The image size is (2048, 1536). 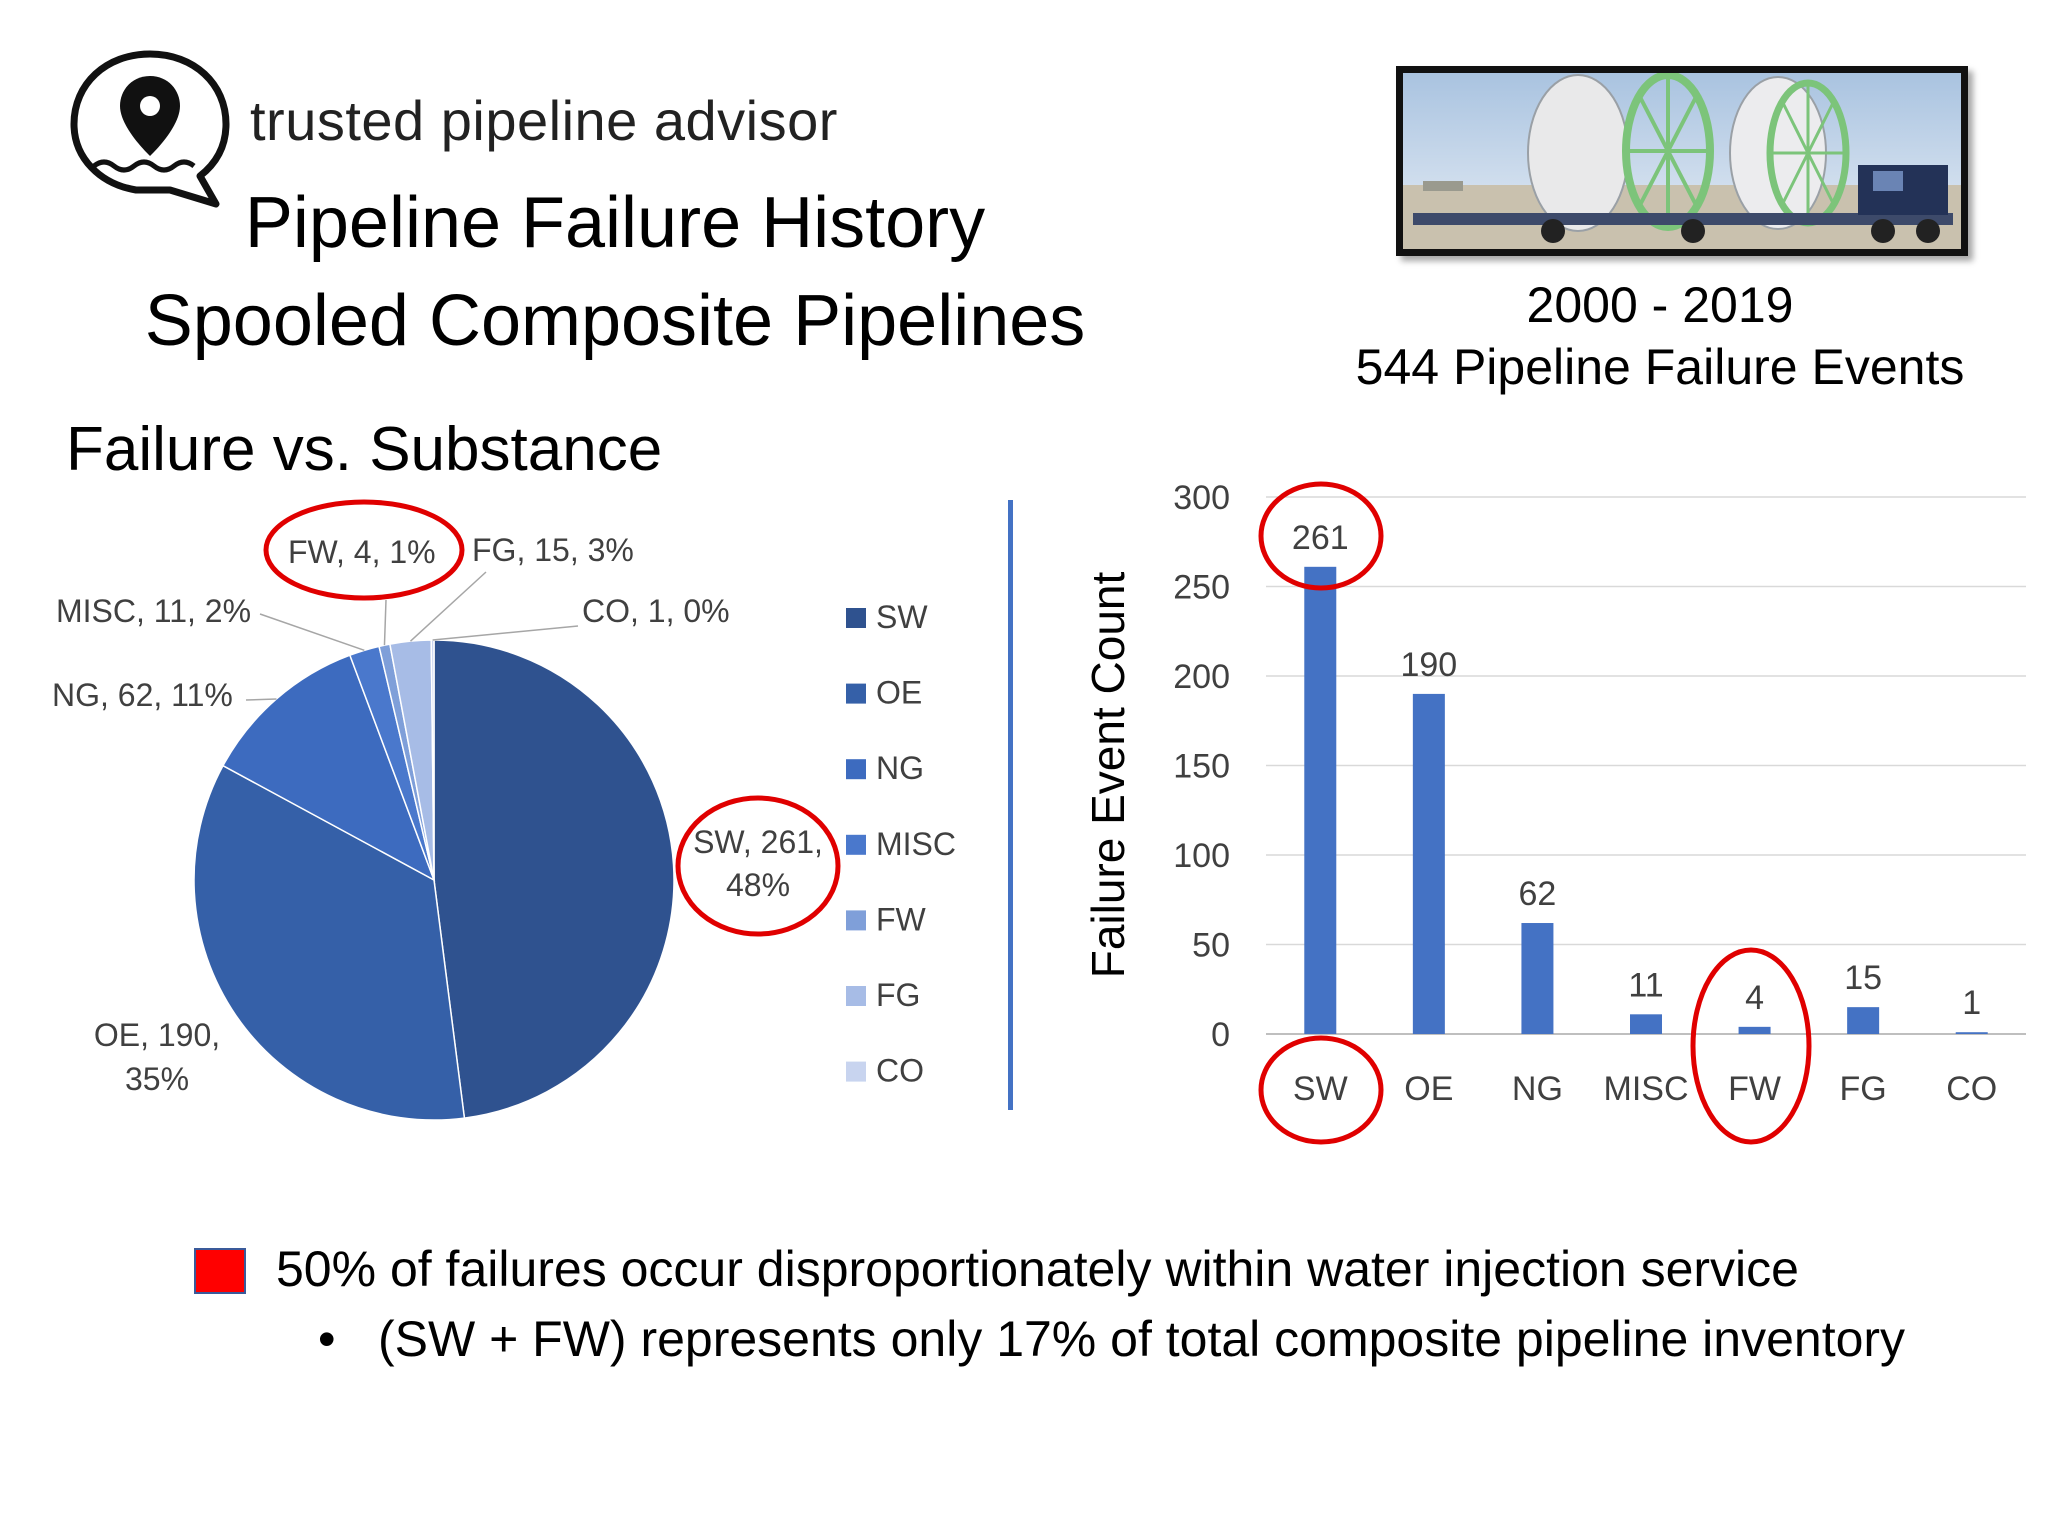 I want to click on y-tick-250: 250, so click(x=1201, y=588).